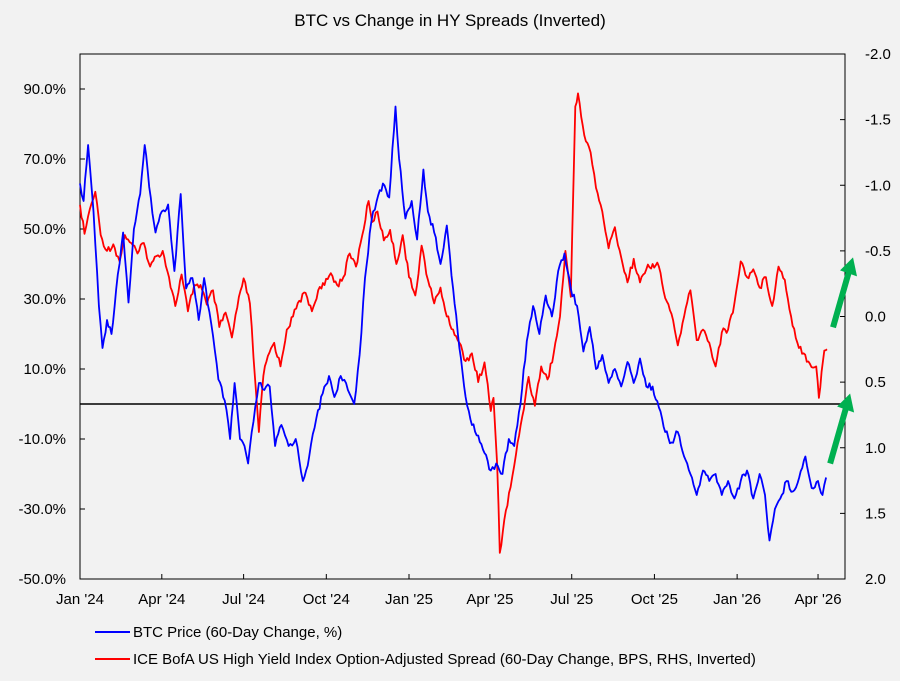  What do you see at coordinates (409, 599) in the screenshot?
I see `x-tick-label: Jan '25` at bounding box center [409, 599].